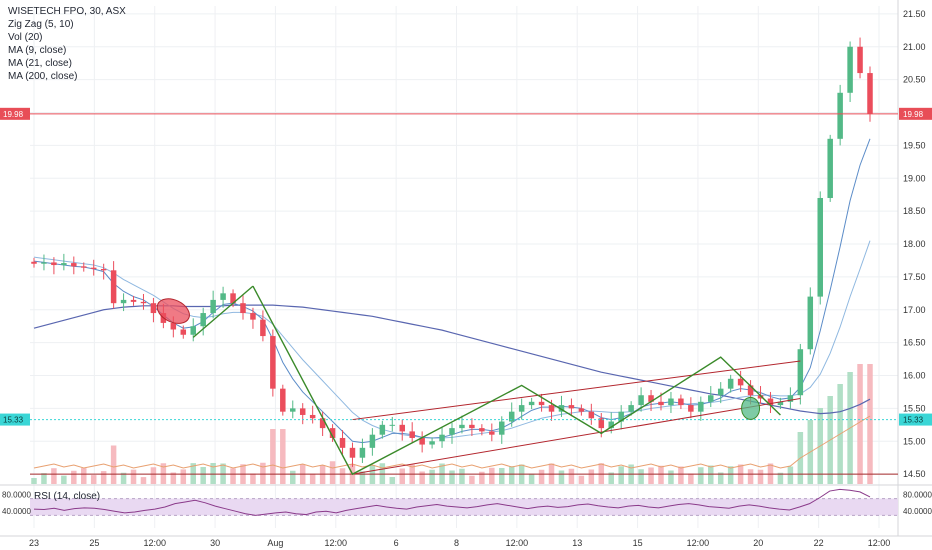  What do you see at coordinates (517, 543) in the screenshot?
I see `time-tick-8: 12:00` at bounding box center [517, 543].